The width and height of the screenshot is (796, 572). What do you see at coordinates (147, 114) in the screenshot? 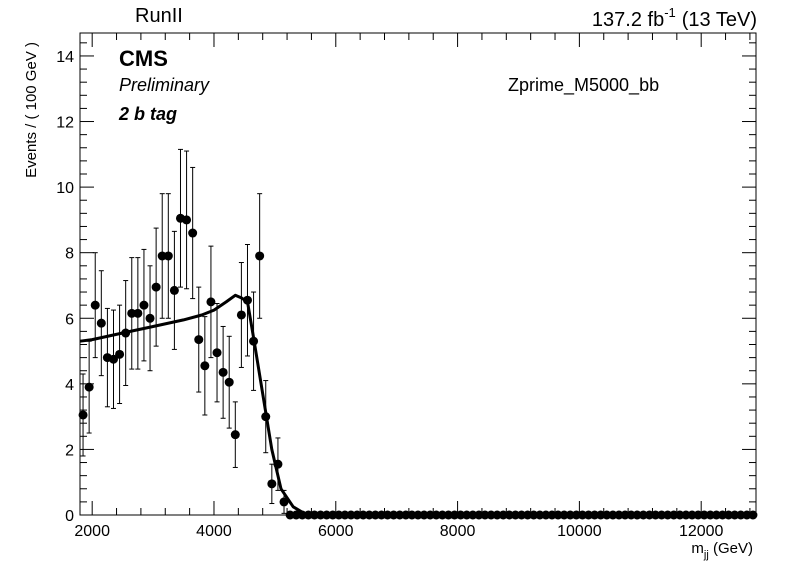
I see `category-label: 2 b tag` at bounding box center [147, 114].